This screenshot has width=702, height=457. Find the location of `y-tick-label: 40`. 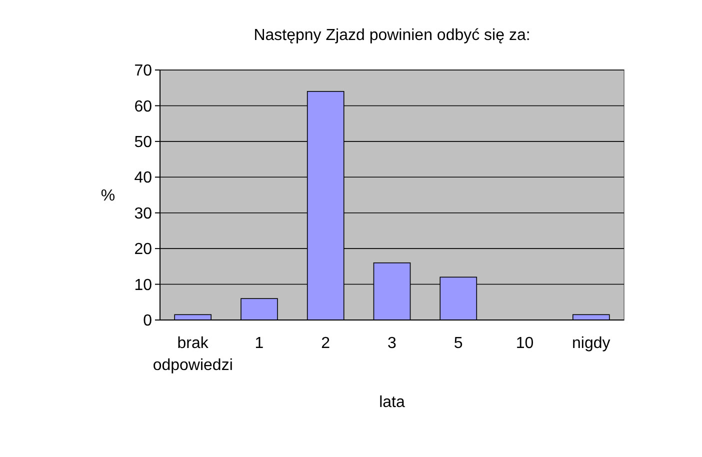

y-tick-label: 40 is located at coordinates (143, 178).